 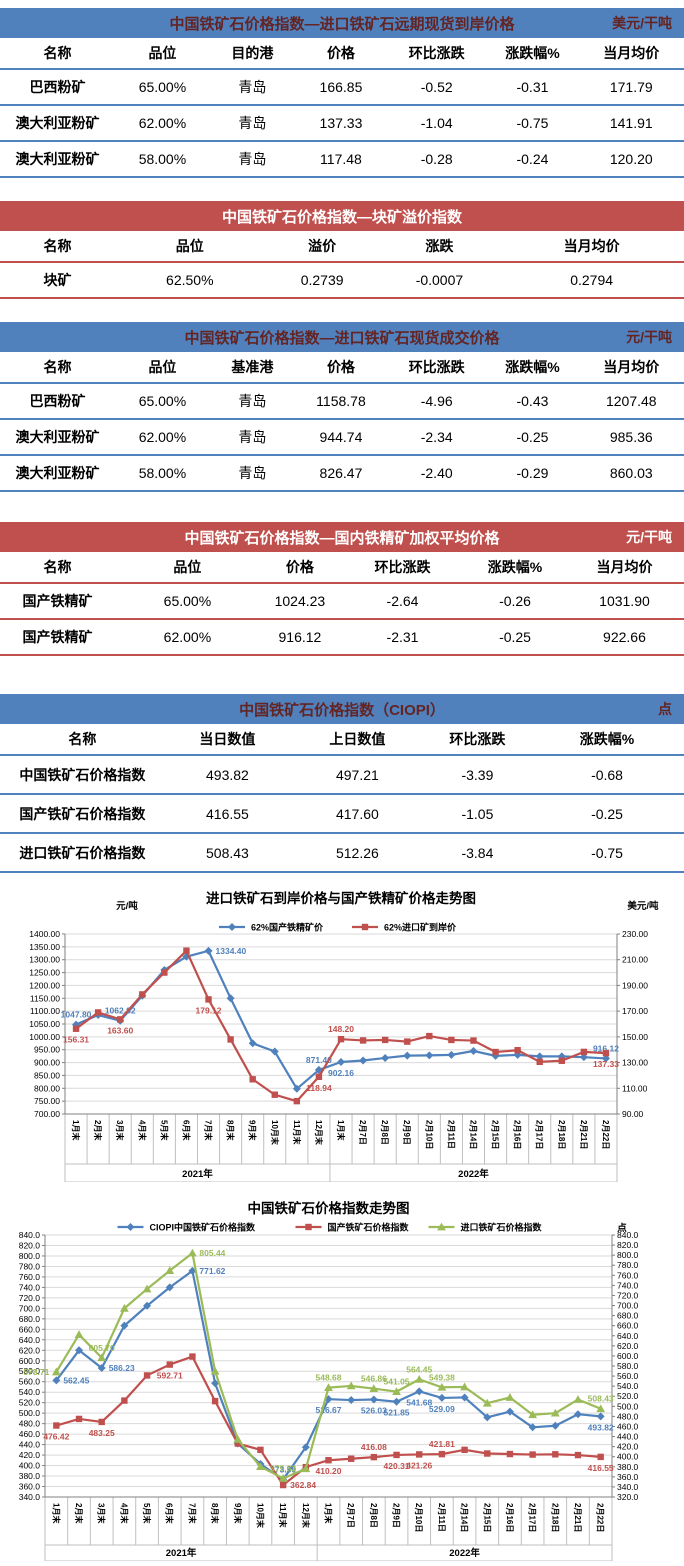 What do you see at coordinates (442, 1444) in the screenshot?
I see `data-label: 421.81` at bounding box center [442, 1444].